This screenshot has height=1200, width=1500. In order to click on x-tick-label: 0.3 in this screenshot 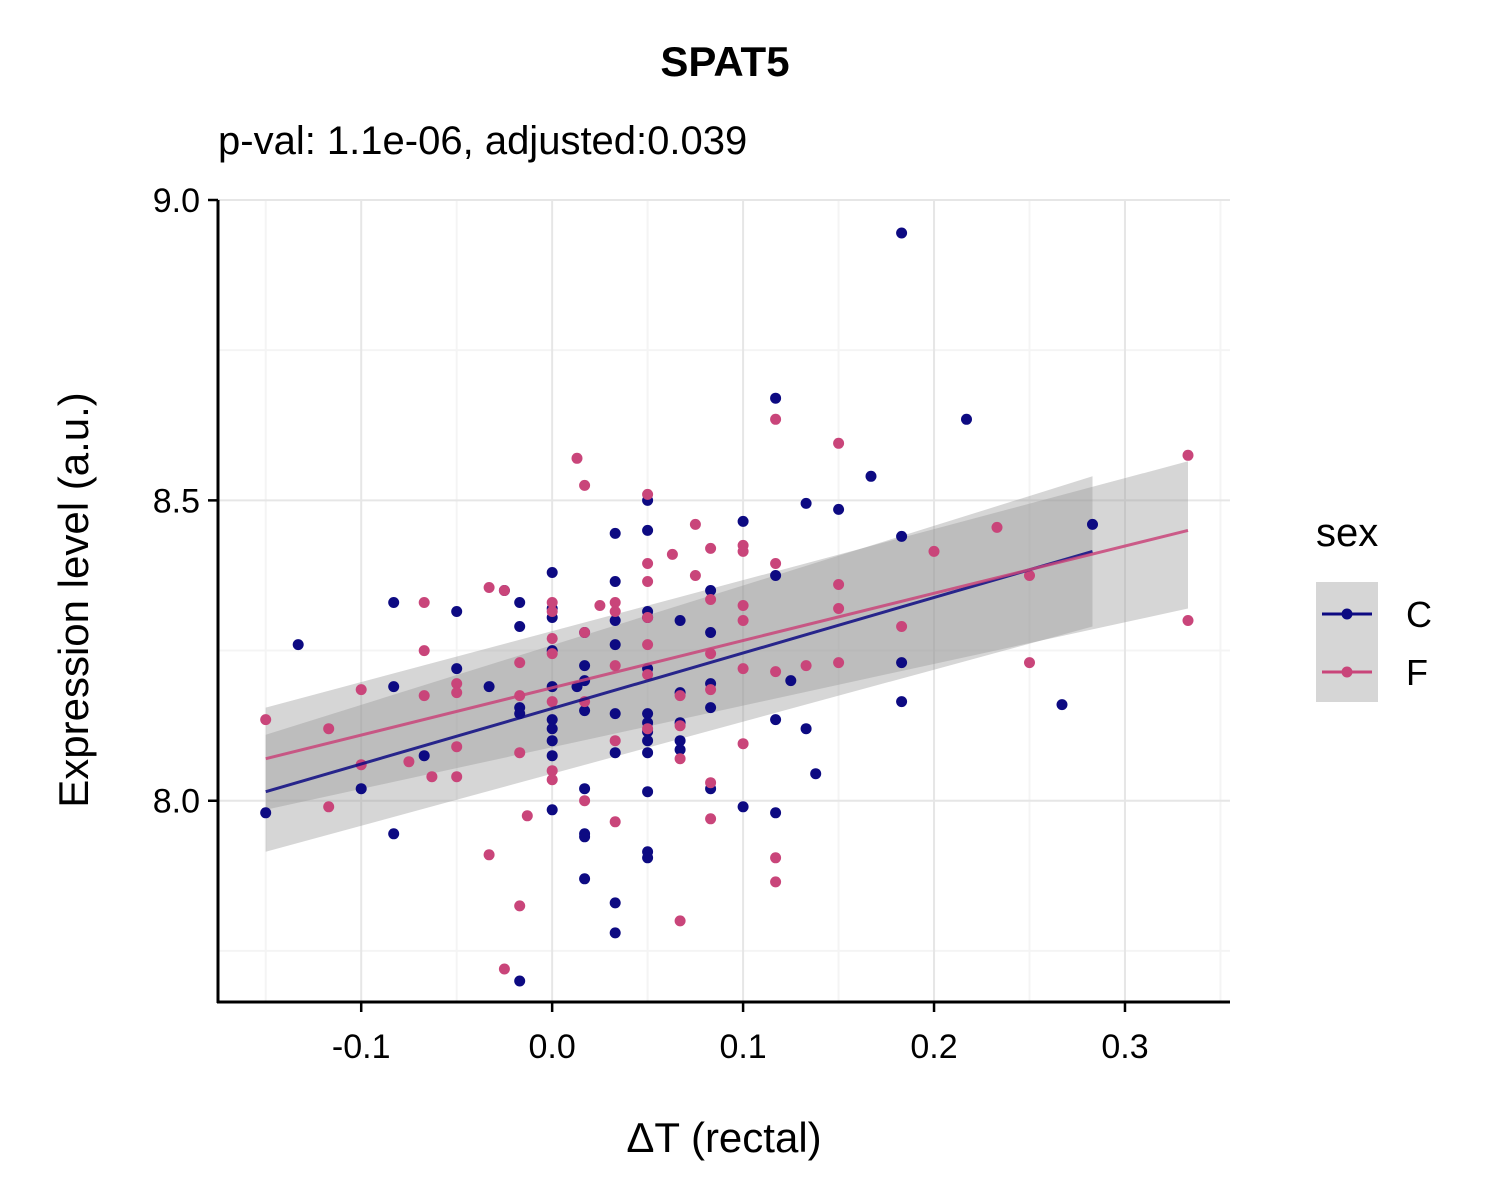, I will do `click(1124, 1047)`.